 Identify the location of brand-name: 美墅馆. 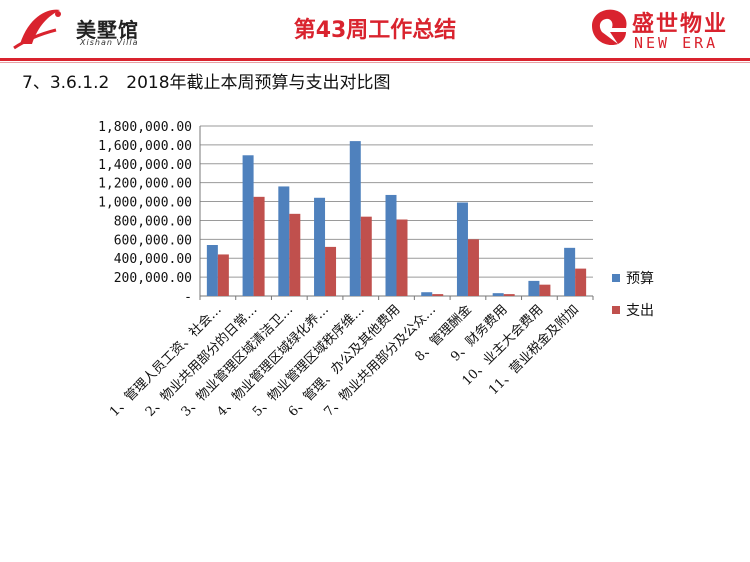
(107, 30).